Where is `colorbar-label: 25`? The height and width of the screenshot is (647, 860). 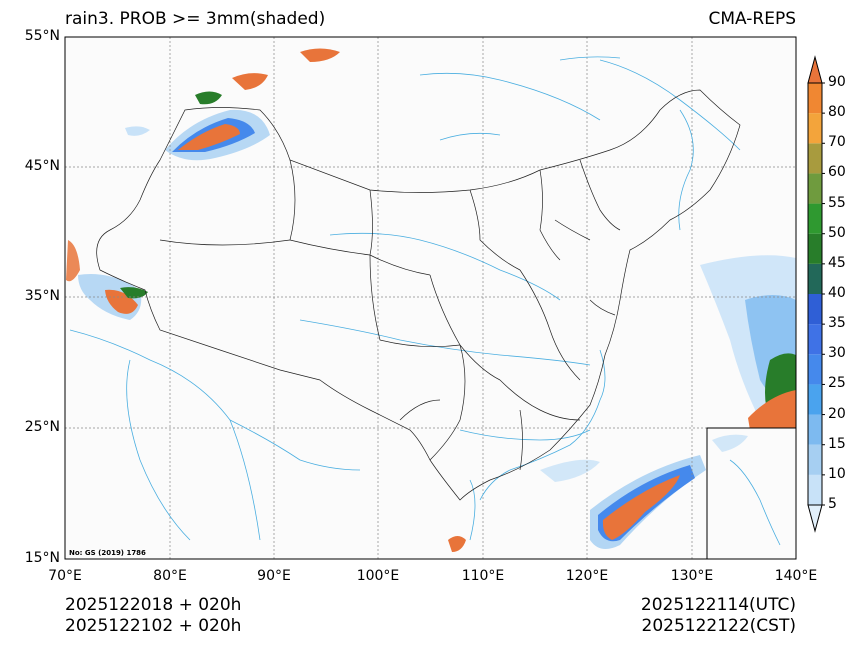
colorbar-label: 25 is located at coordinates (837, 383).